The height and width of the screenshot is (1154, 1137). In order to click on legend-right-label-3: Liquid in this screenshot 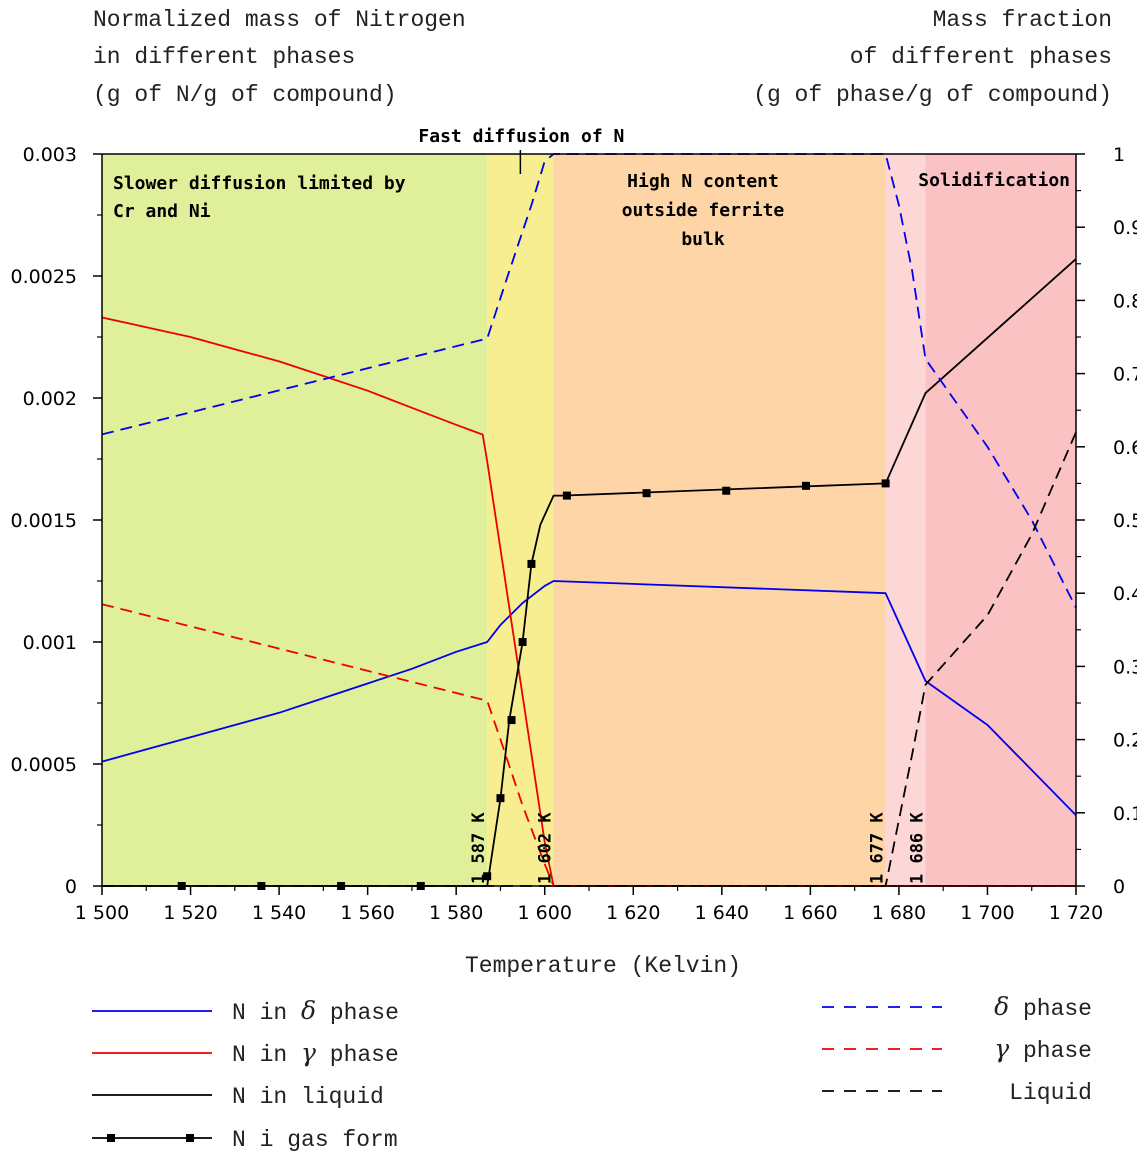, I will do `click(1050, 1093)`.